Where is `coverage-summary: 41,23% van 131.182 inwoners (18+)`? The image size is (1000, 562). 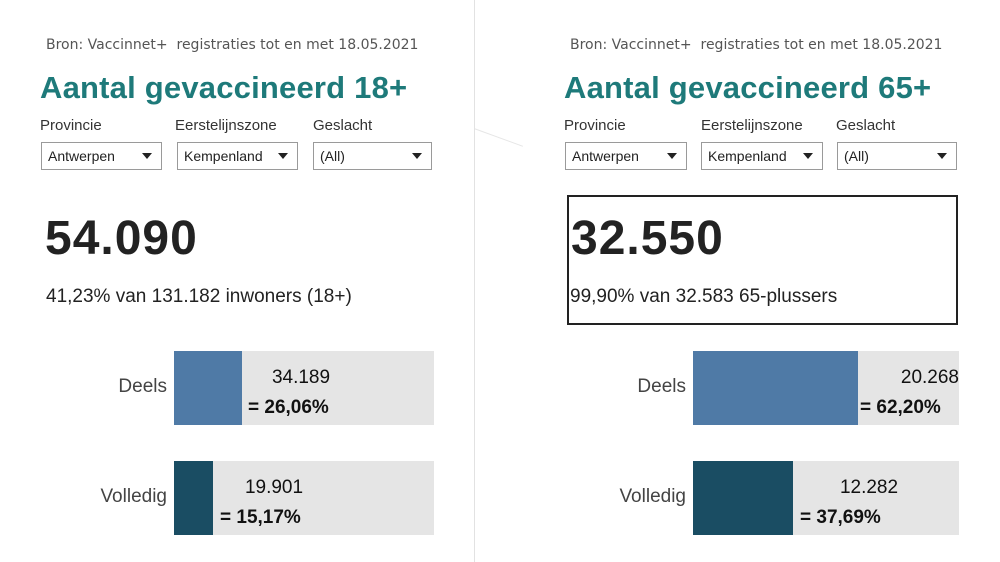
coverage-summary: 41,23% van 131.182 inwoners (18+) is located at coordinates (199, 296).